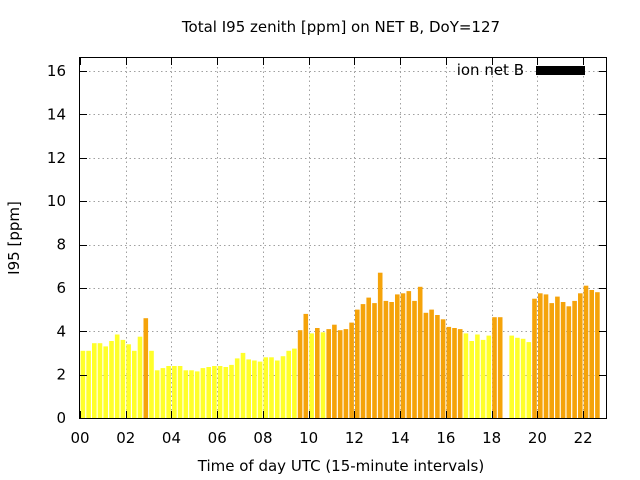  I want to click on y-axis-label: I95 [ppm], so click(14, 238).